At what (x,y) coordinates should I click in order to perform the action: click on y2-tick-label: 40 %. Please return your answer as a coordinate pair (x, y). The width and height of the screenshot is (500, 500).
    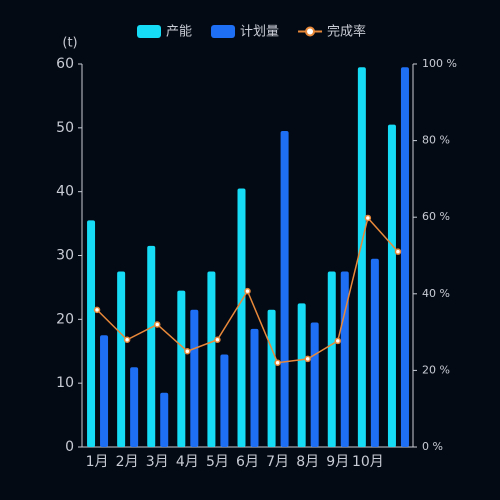
    Looking at the image, I should click on (436, 293).